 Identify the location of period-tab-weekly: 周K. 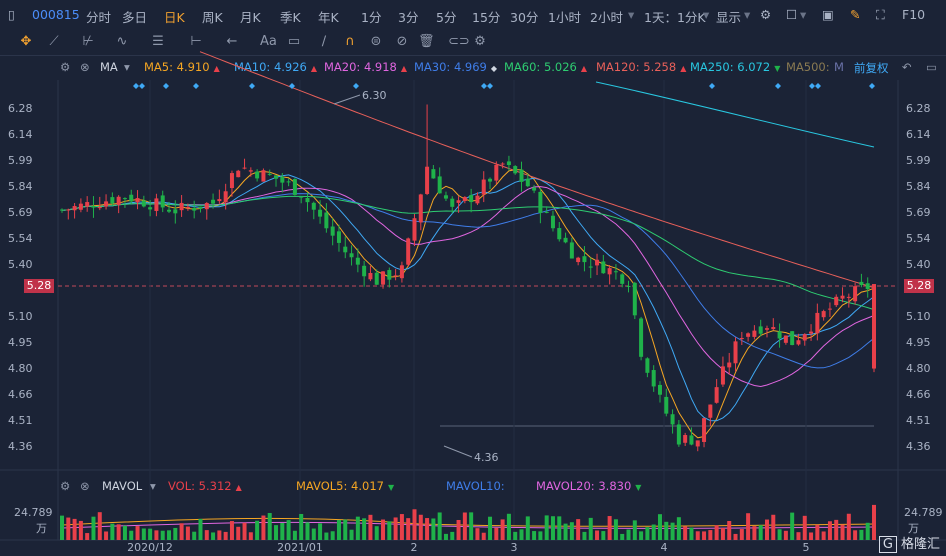
(212, 17).